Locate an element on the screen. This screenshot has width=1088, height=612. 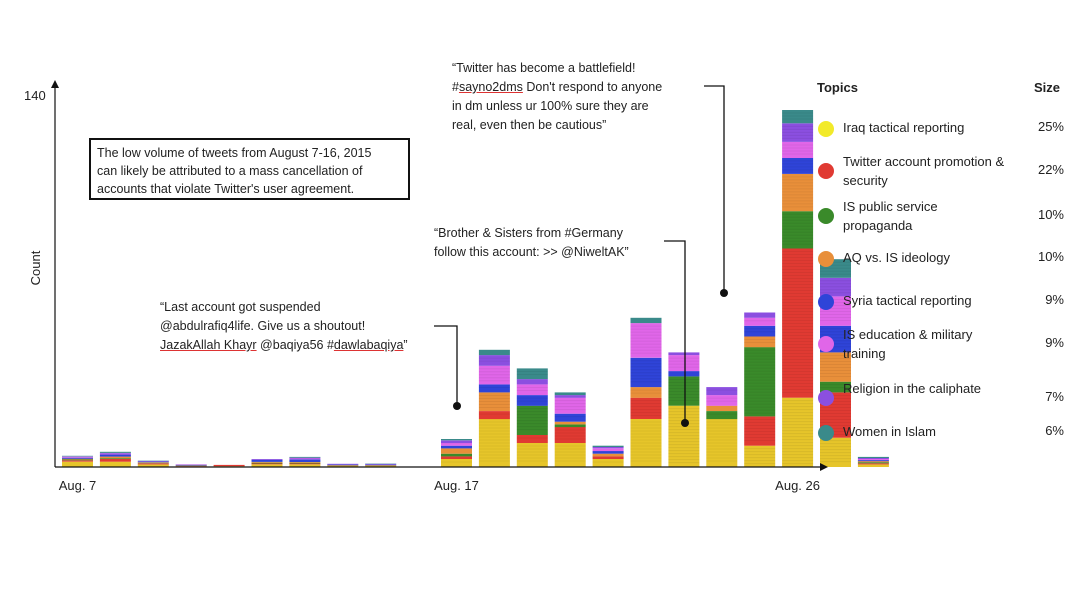
x-axis-arrow is located at coordinates (824, 467).